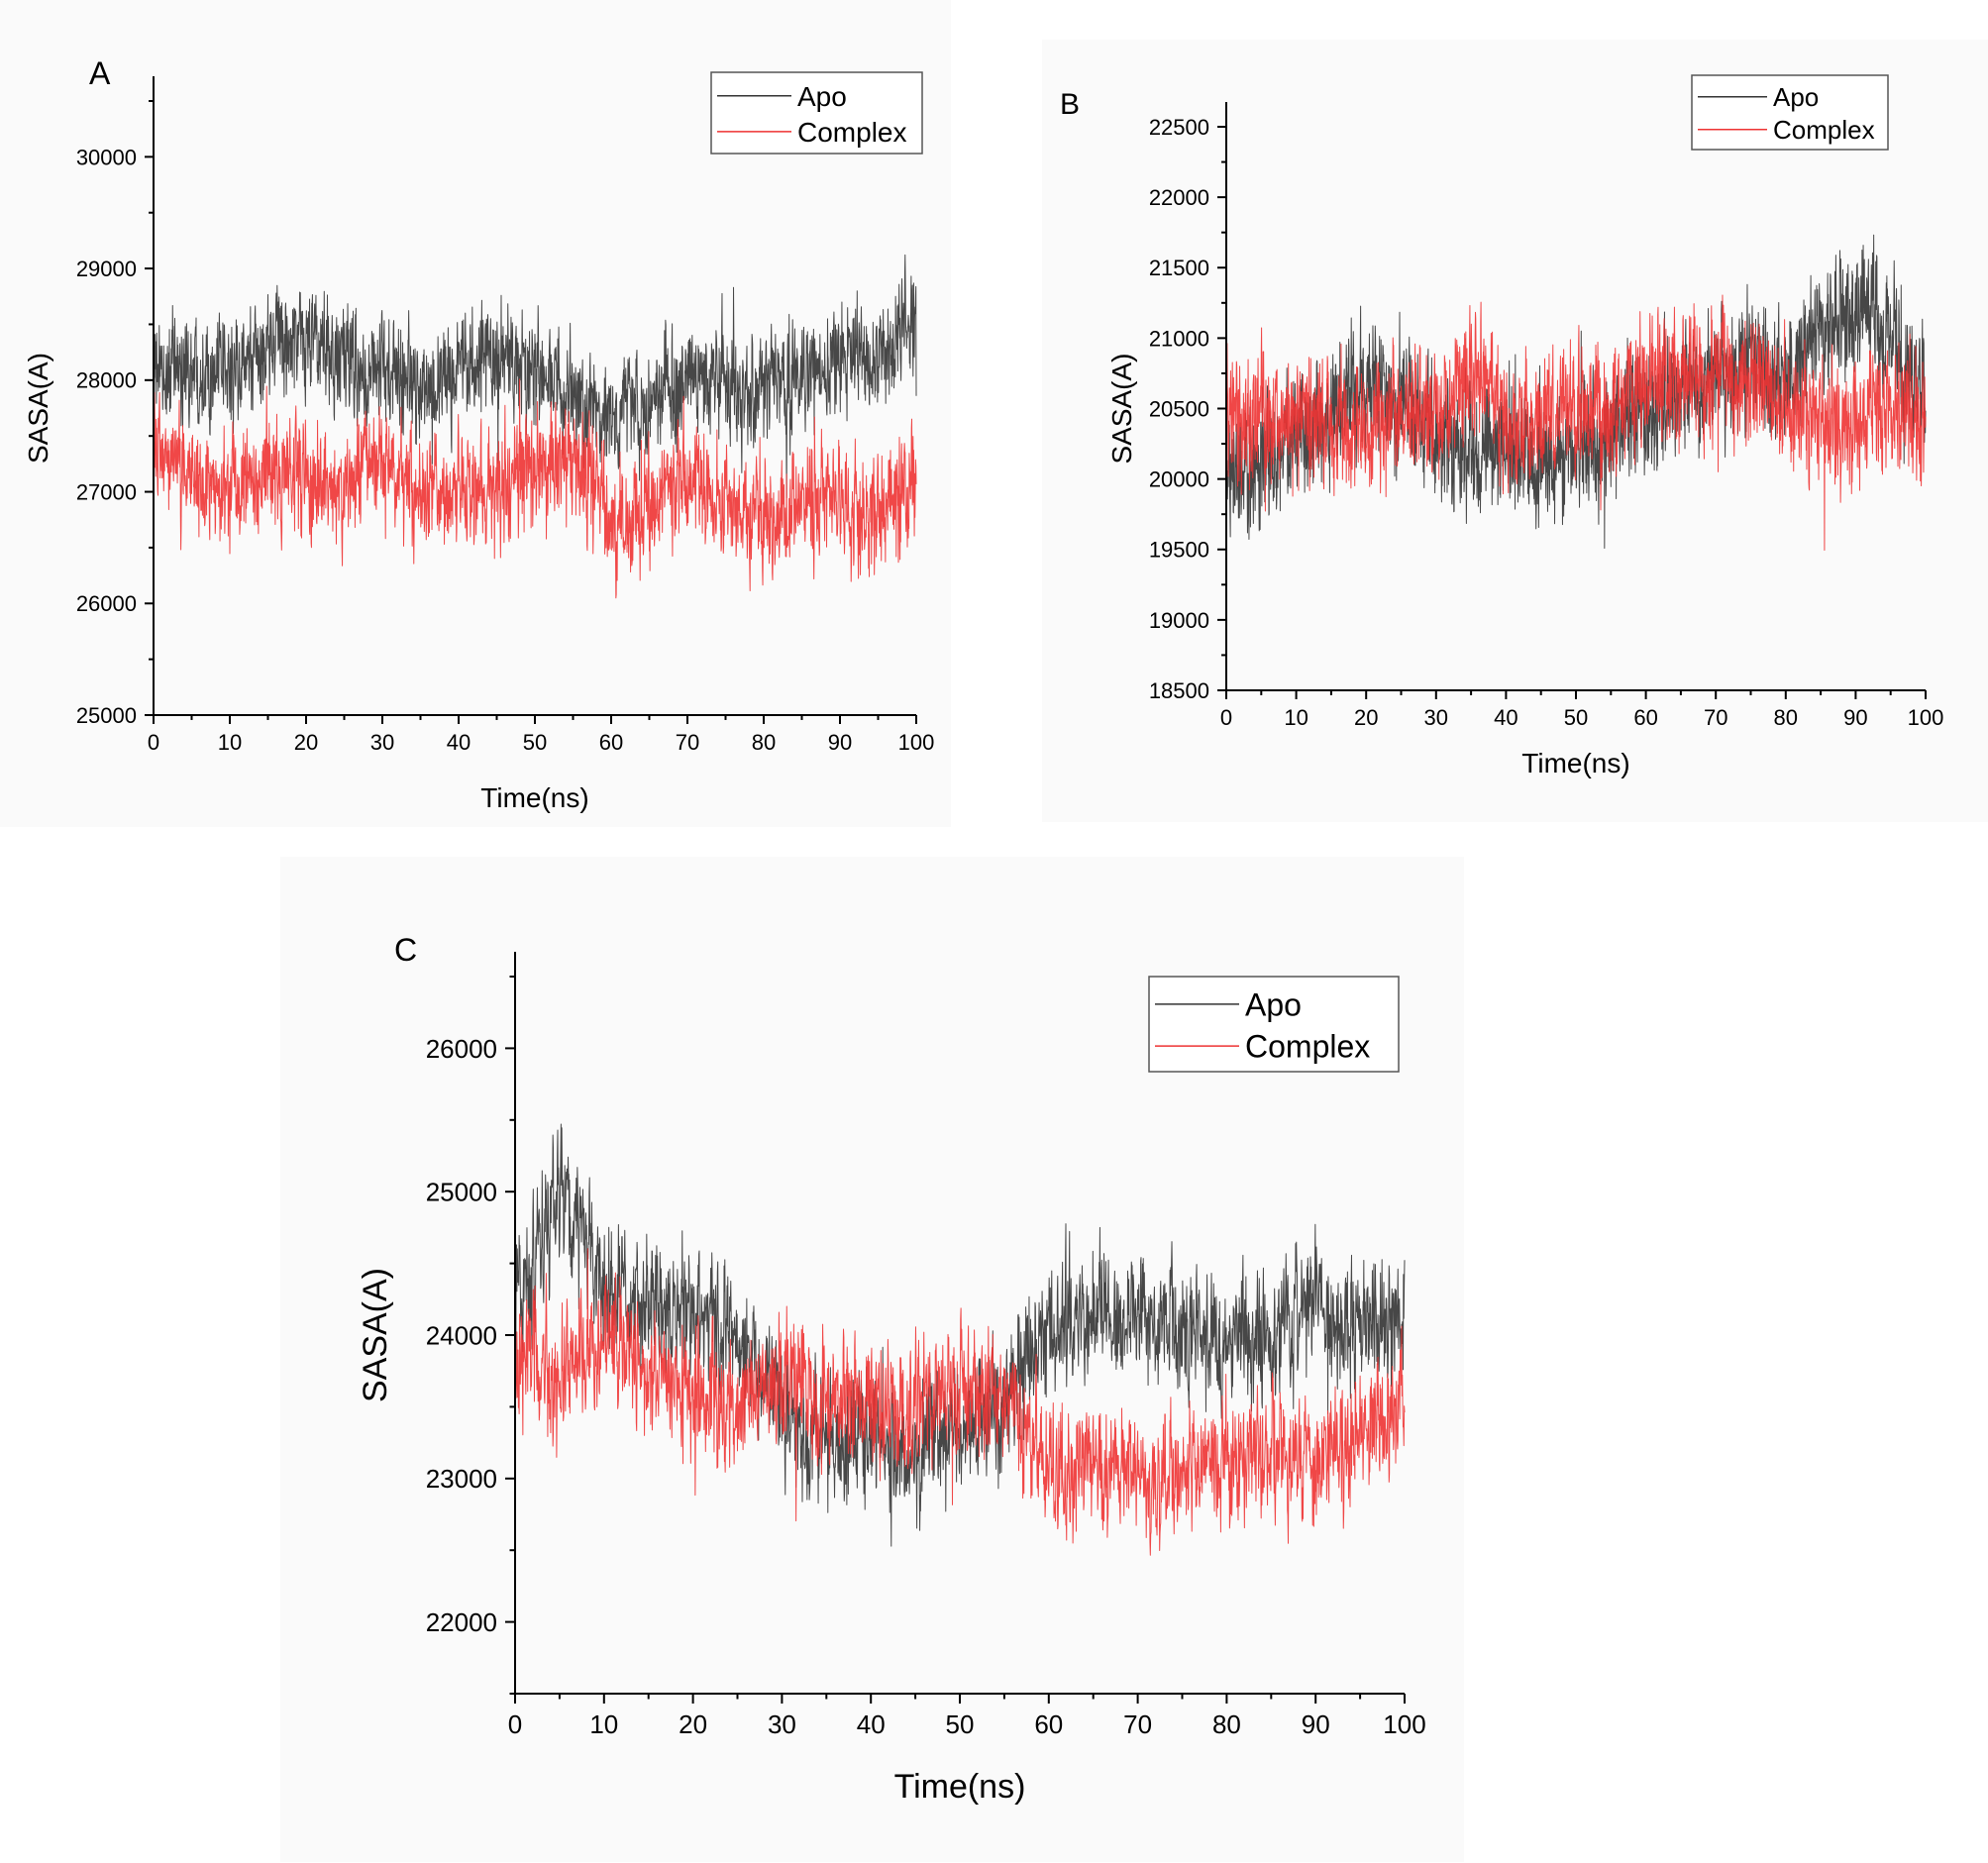  What do you see at coordinates (1179, 620) in the screenshot?
I see `y-tick-label: 19000` at bounding box center [1179, 620].